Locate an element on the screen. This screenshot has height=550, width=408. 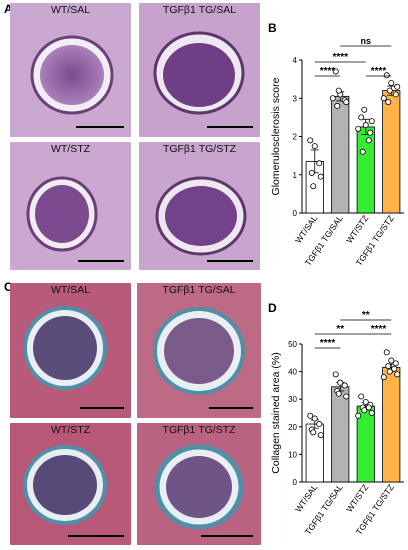
y-tick-label: 50 is located at coordinates (292, 344).